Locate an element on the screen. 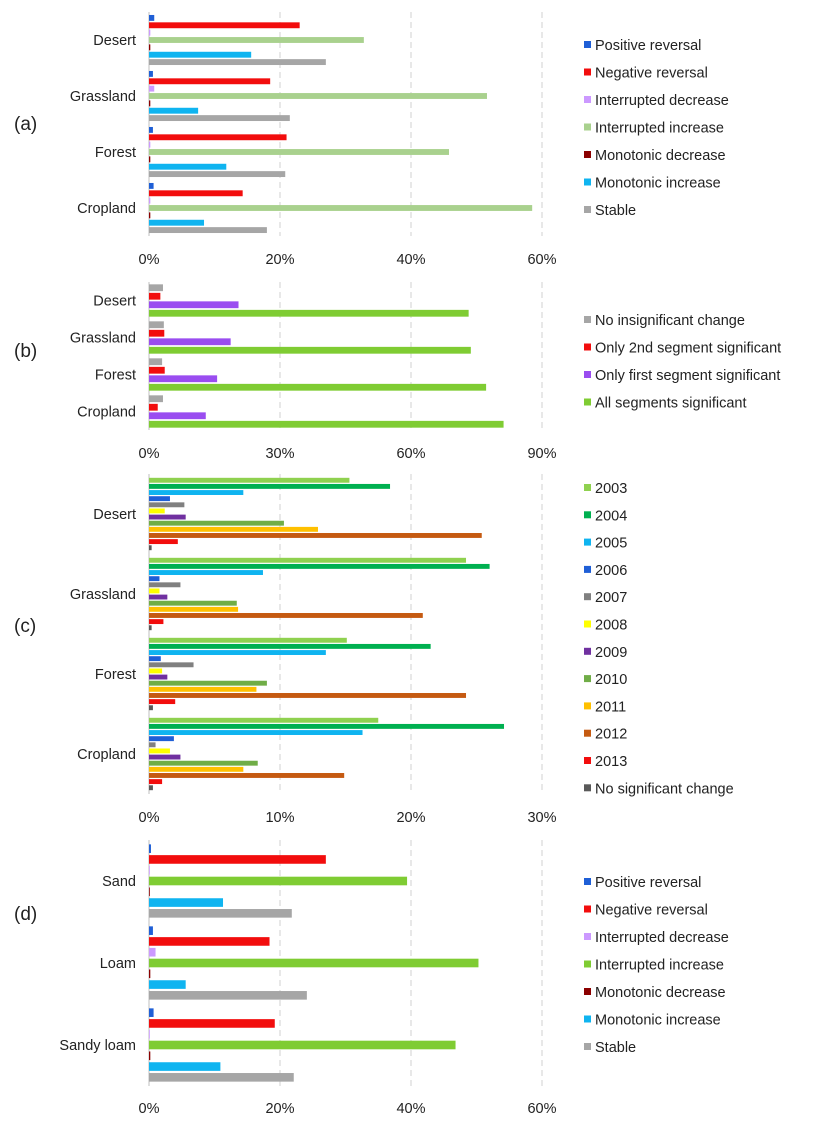 The image size is (813, 1124). legend-label: No insignificant change is located at coordinates (670, 321).